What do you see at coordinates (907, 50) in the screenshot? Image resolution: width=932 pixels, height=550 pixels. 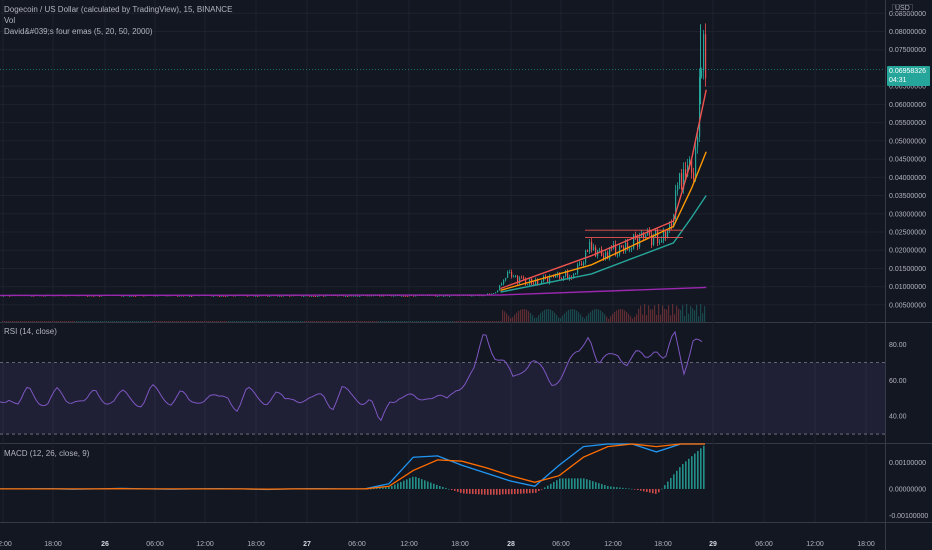 I see `price-tick-label: 0.07500000` at bounding box center [907, 50].